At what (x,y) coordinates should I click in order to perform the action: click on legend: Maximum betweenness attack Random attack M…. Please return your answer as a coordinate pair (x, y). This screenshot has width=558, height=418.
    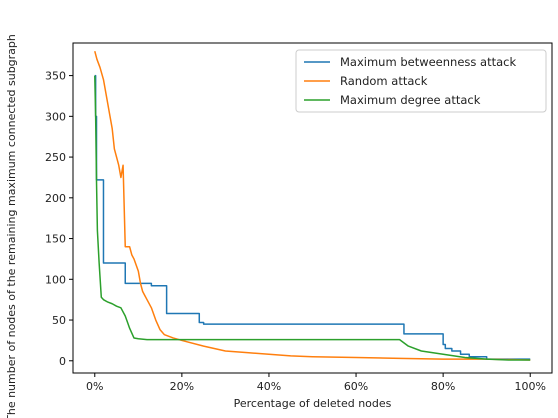
    Looking at the image, I should click on (421, 81).